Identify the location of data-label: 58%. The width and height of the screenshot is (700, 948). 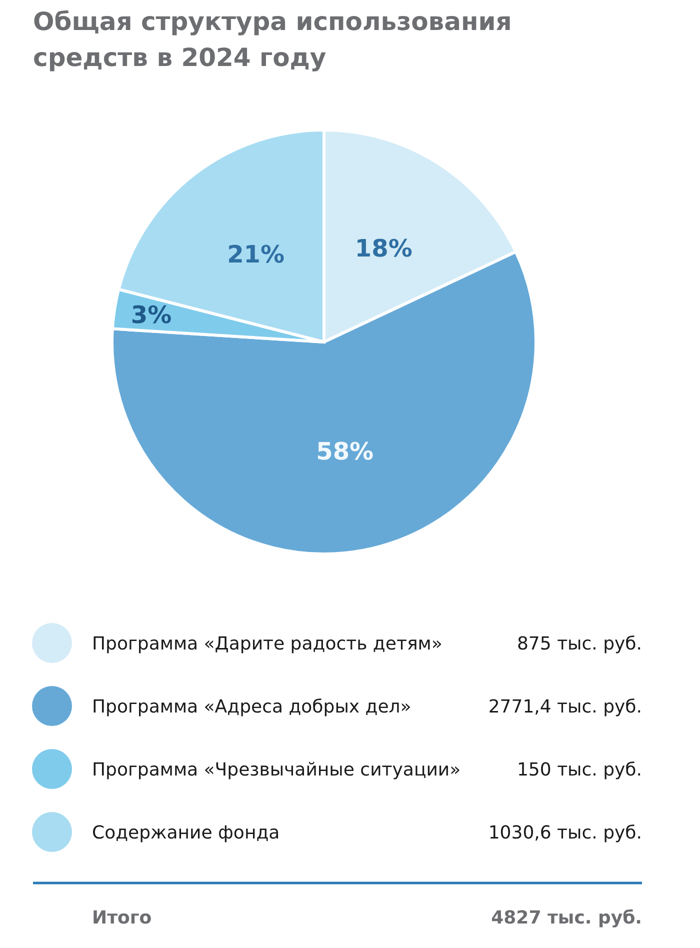
(345, 452).